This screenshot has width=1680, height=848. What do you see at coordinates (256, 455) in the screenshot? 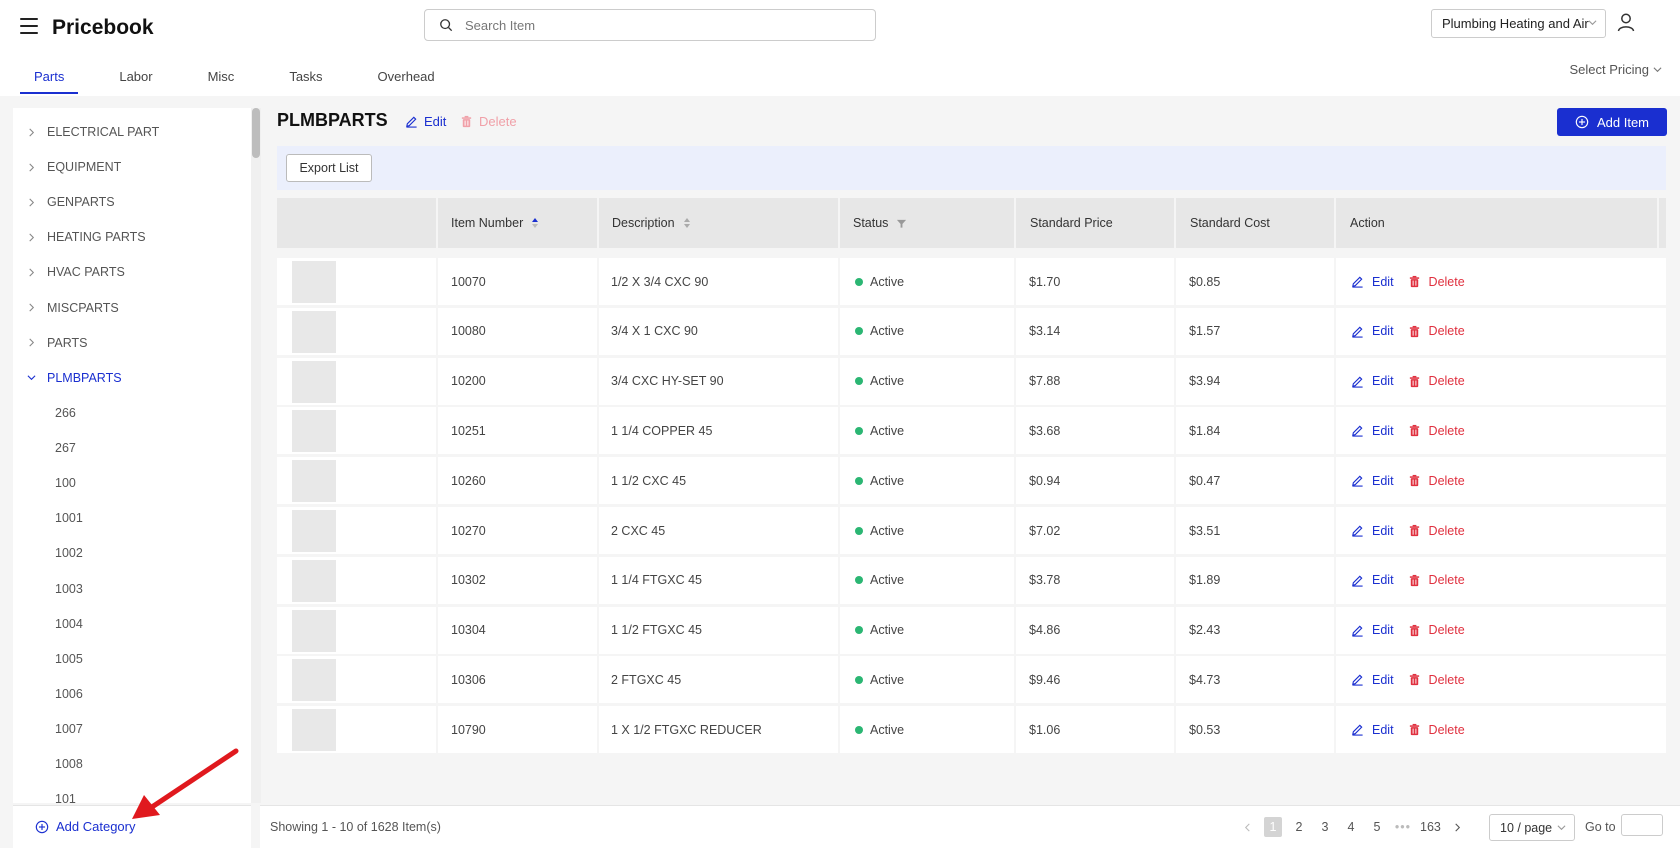
I see `sidebar-scrollbar-track` at bounding box center [256, 455].